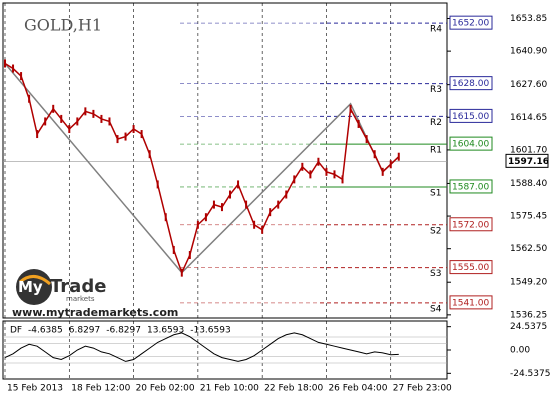 This screenshot has width=550, height=400. Describe the element at coordinates (528, 184) in the screenshot. I see `y-tick-label: 1588.40` at that location.